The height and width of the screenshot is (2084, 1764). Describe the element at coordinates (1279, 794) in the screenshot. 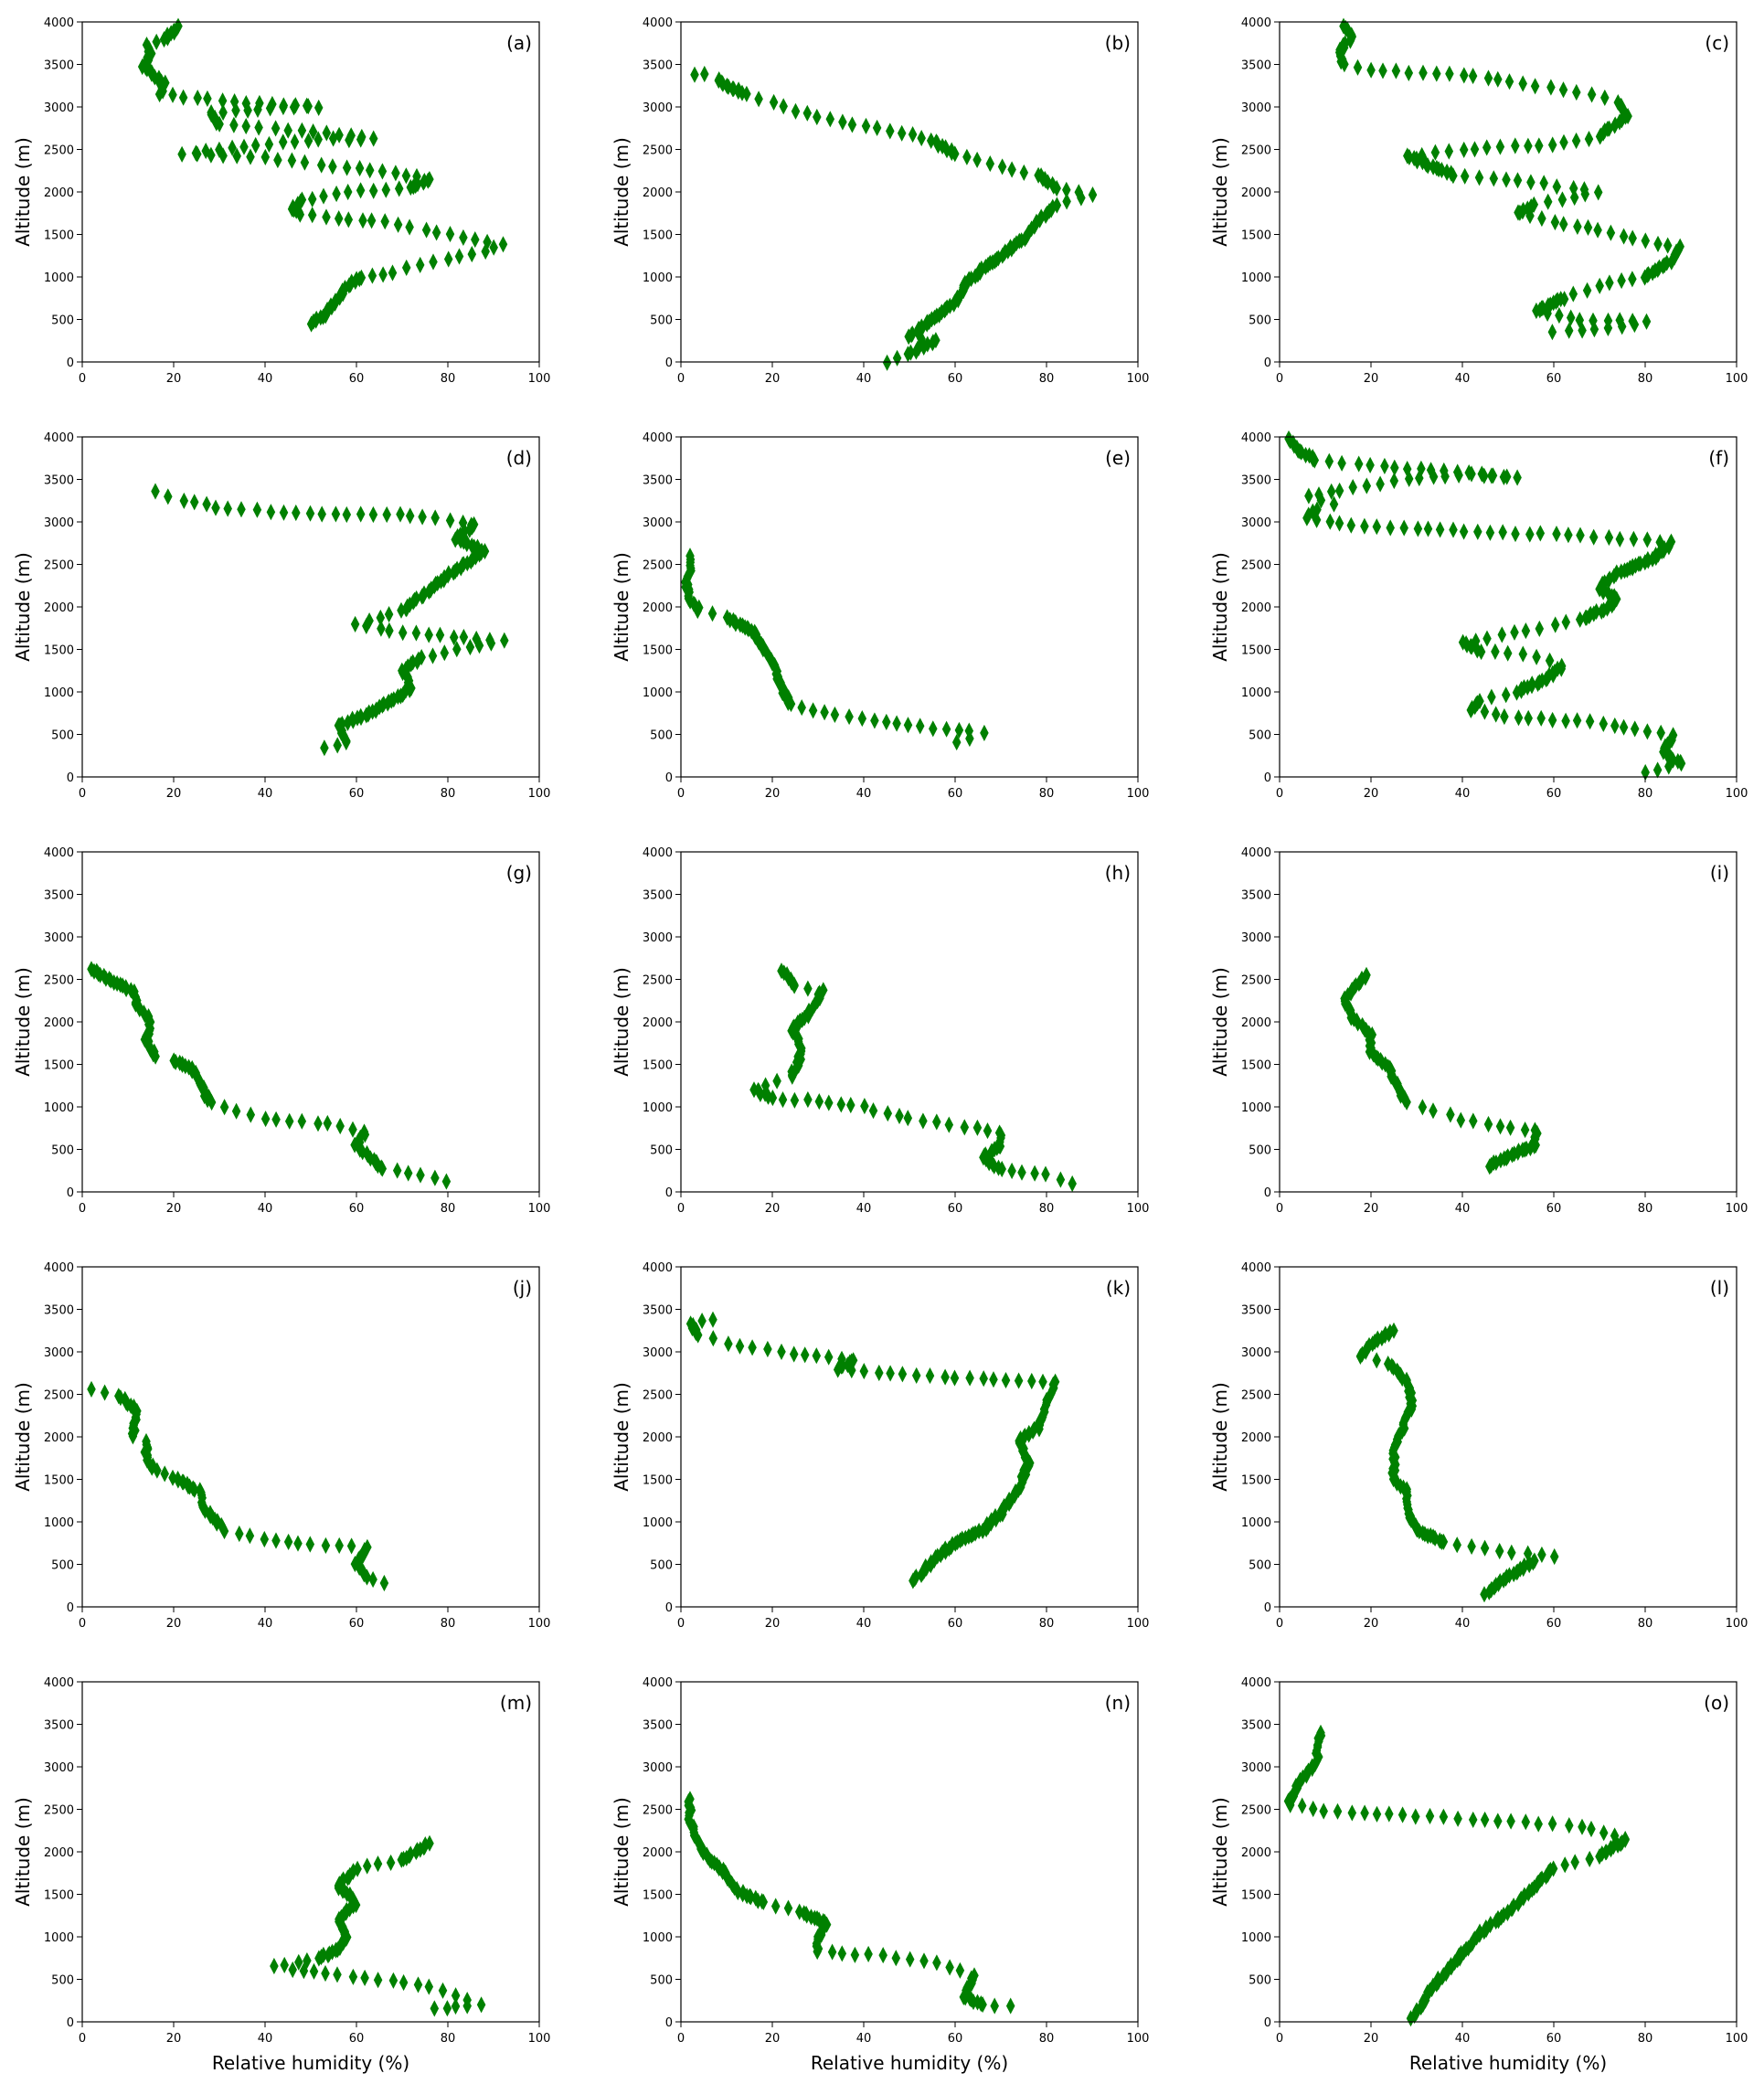

I see `x-tick-label: 0` at that location.